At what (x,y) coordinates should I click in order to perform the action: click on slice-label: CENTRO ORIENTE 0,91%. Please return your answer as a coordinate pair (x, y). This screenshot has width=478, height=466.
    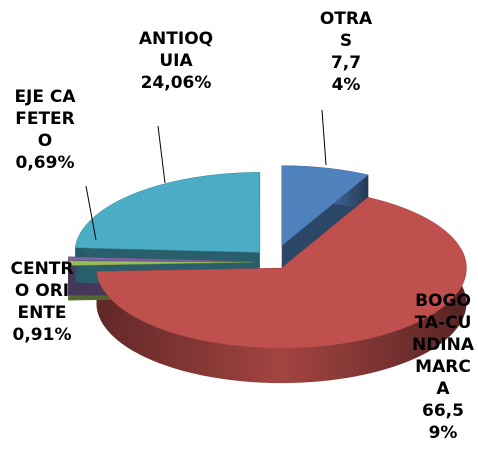
    Looking at the image, I should click on (42, 302).